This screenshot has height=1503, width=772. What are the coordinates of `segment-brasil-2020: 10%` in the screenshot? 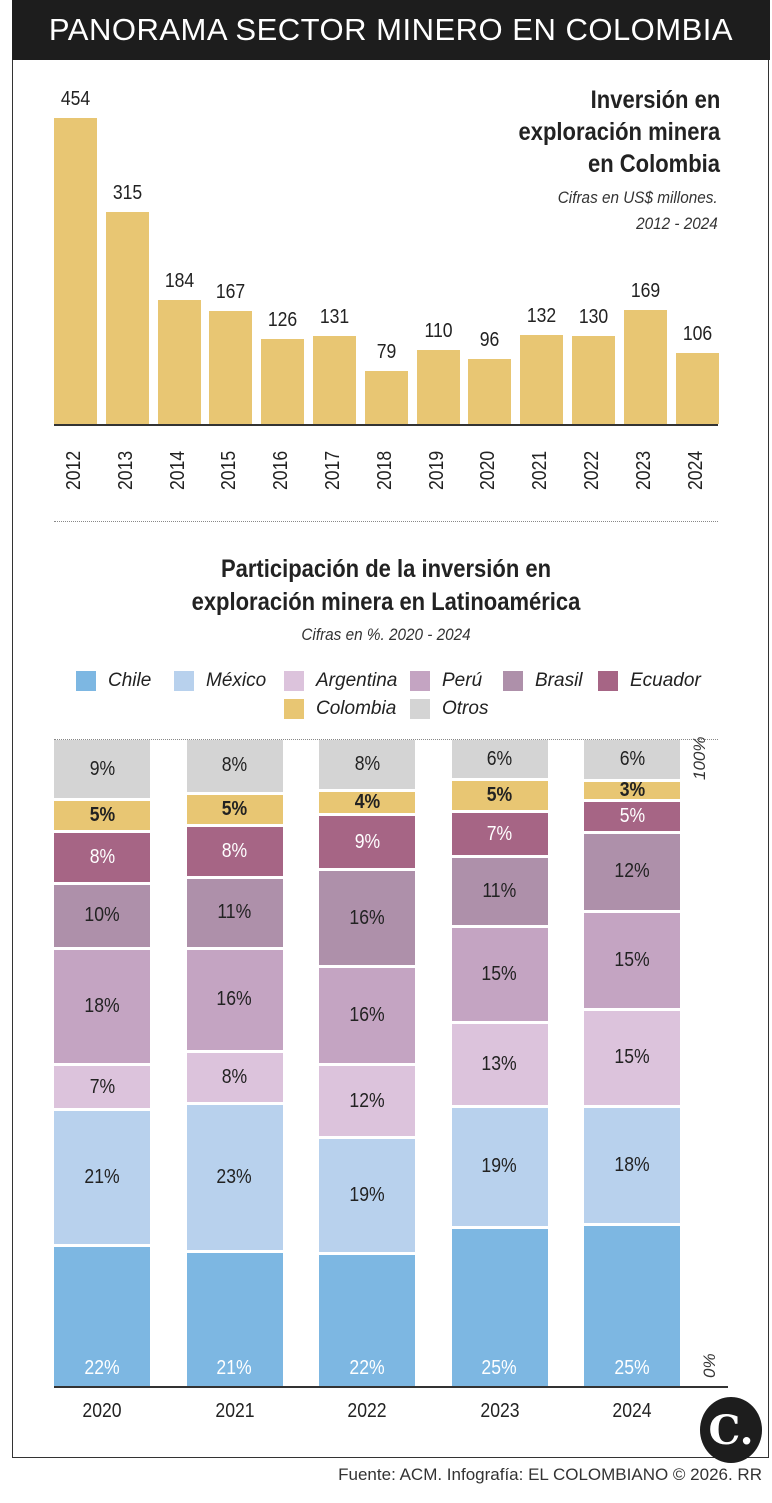 It's located at (102, 914).